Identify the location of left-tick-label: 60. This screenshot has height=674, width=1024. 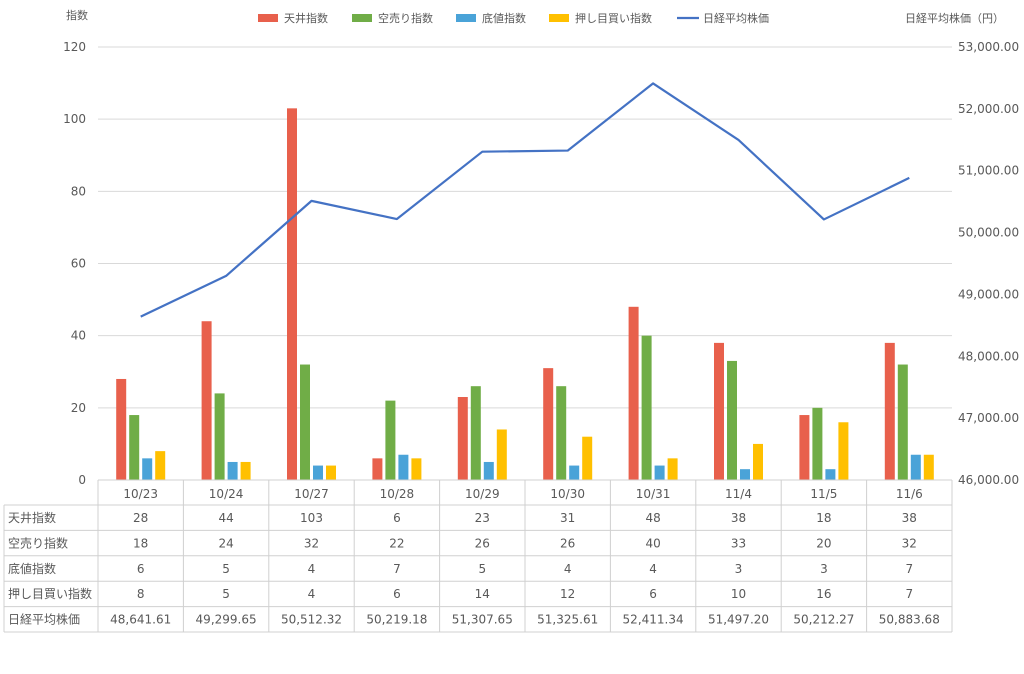
(78, 264).